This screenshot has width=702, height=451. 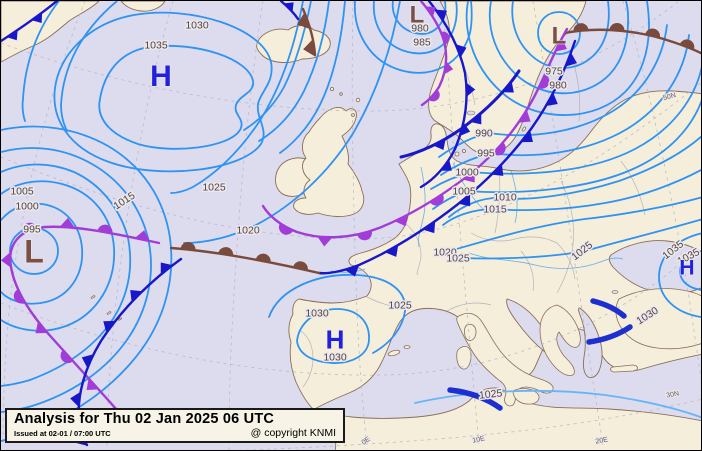 What do you see at coordinates (554, 72) in the screenshot?
I see `pressure-label: 975` at bounding box center [554, 72].